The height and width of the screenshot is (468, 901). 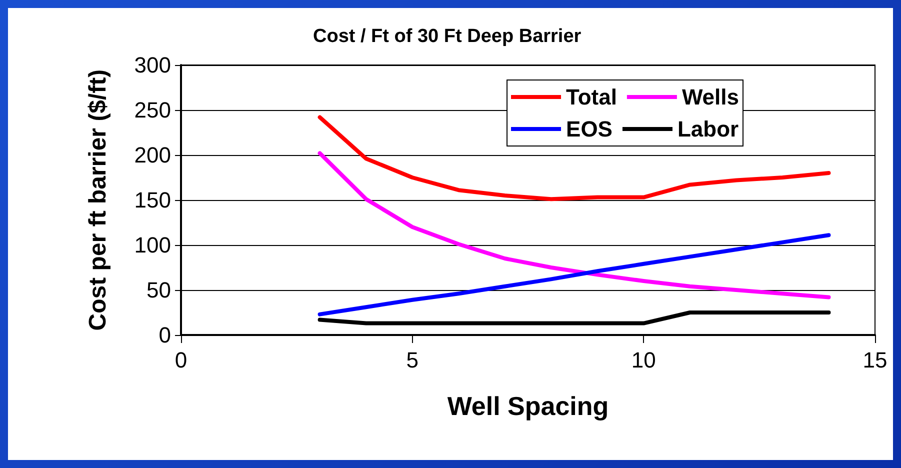 What do you see at coordinates (447, 36) in the screenshot?
I see `chart-title: Cost / Ft of 30 Ft Deep Barrier` at bounding box center [447, 36].